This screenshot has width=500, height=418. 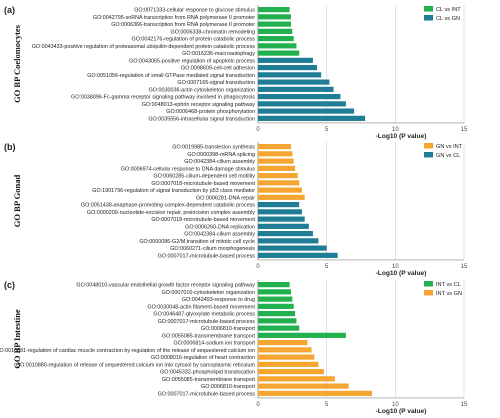 What do you see at coordinates (17, 339) in the screenshot?
I see `y-axis-title: GO BP Intestine` at bounding box center [17, 339].